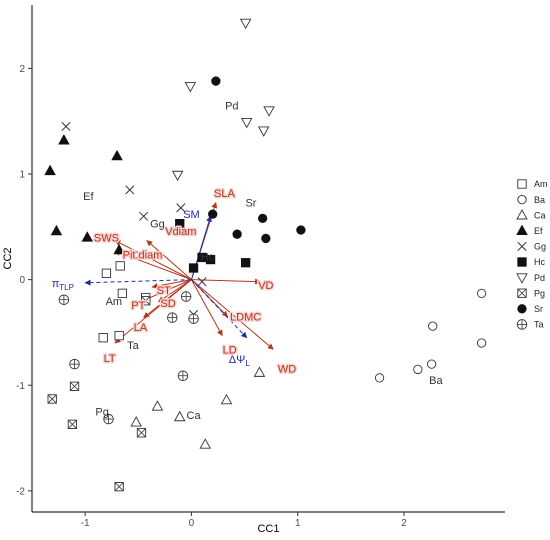 This screenshot has width=550, height=540. What do you see at coordinates (22, 69) in the screenshot?
I see `y-tick-label: 2` at bounding box center [22, 69].